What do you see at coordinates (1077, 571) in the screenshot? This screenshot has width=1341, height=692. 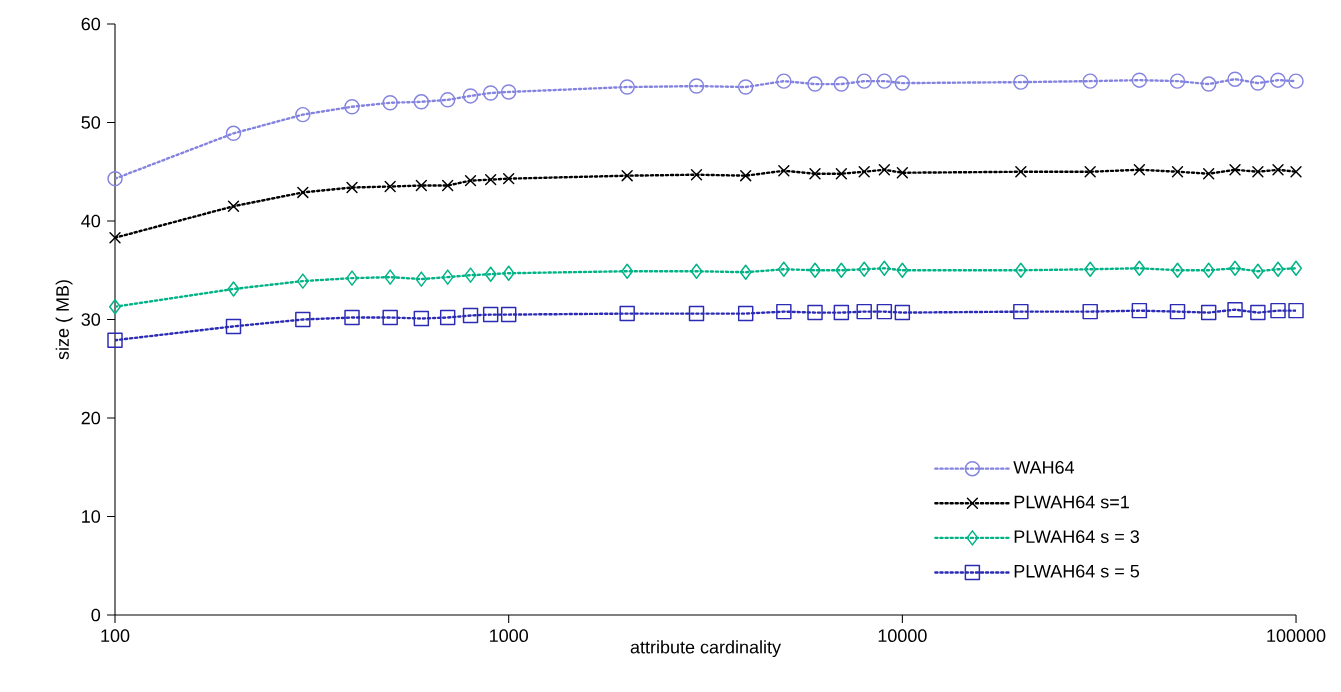 I see `legend-label: PLWAH64 s = 5` at bounding box center [1077, 571].